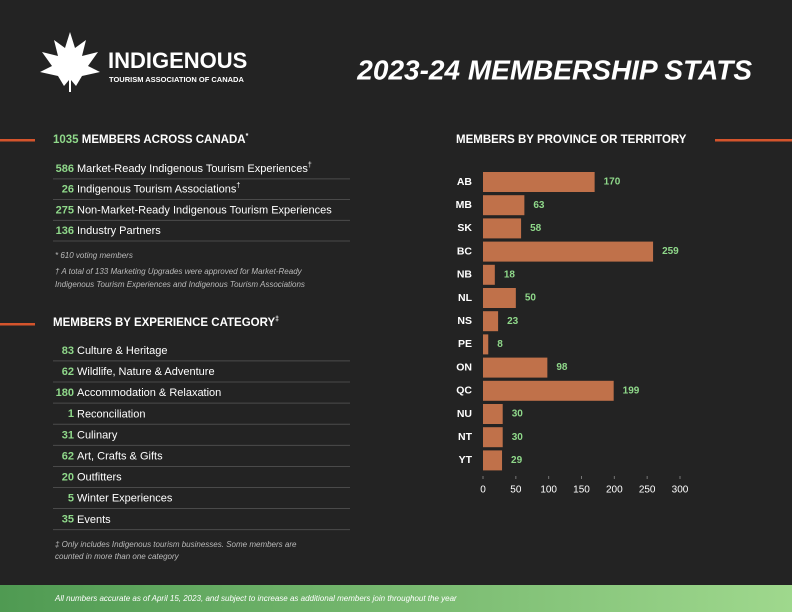 This screenshot has width=792, height=612. Describe the element at coordinates (65, 169) in the screenshot. I see `row-number: 586` at that location.